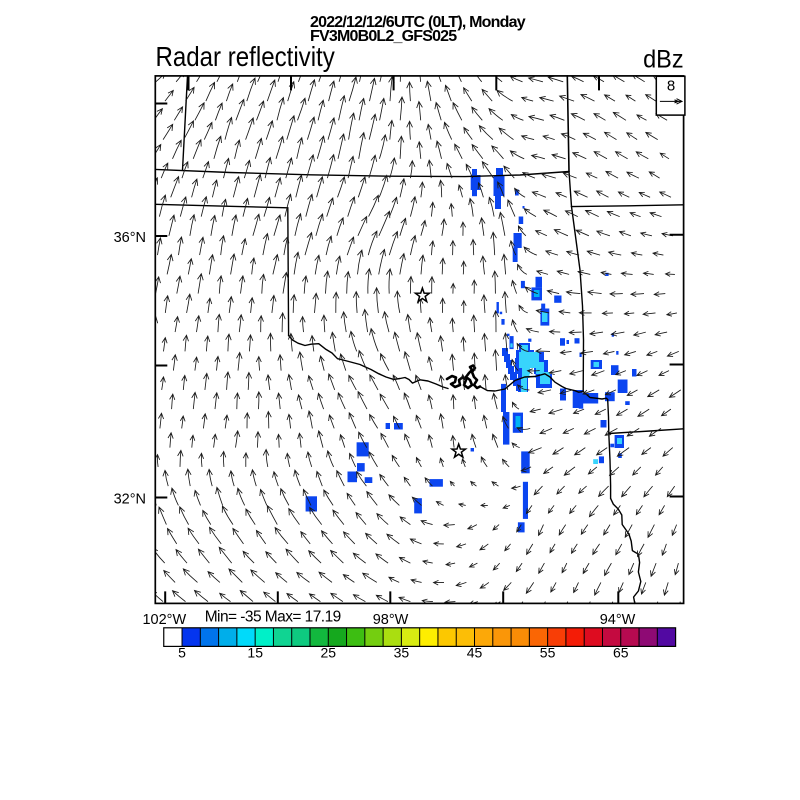 The width and height of the screenshot is (800, 800). What do you see at coordinates (383, 36) in the screenshot?
I see `svg-text: FV3M0B0L2_GFS025` at bounding box center [383, 36].